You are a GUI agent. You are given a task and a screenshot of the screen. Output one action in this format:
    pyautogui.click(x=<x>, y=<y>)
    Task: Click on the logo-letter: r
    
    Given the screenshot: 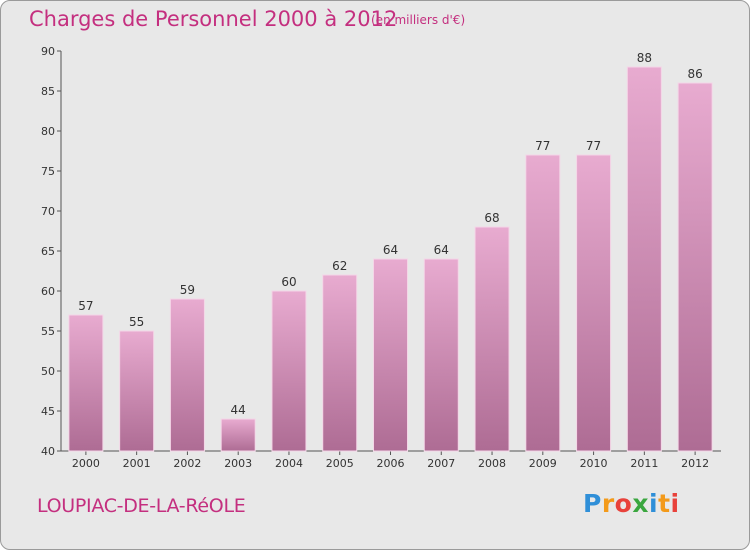 What is the action you would take?
    pyautogui.click(x=608, y=503)
    